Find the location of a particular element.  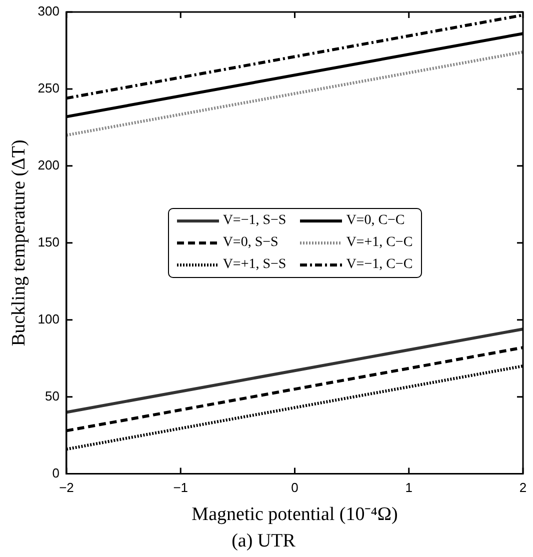

y-axis-title: Buckling temperature (ΔT) is located at coordinates (19, 243).